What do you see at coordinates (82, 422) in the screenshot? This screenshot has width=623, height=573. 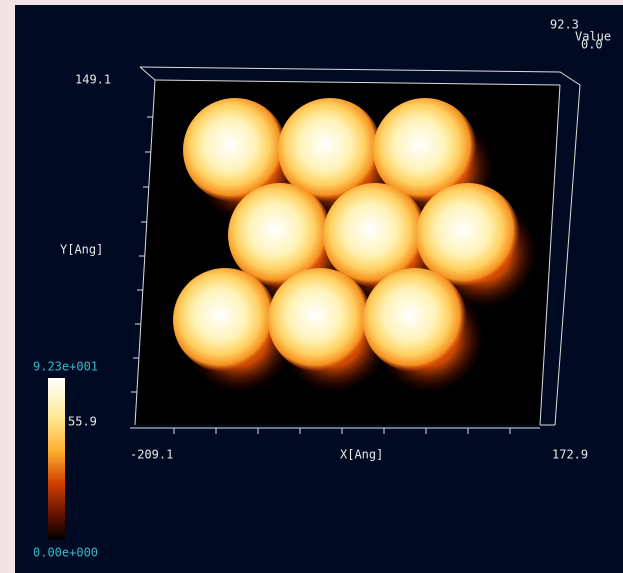 I see `colorbar-mid: 55.9` at bounding box center [82, 422].